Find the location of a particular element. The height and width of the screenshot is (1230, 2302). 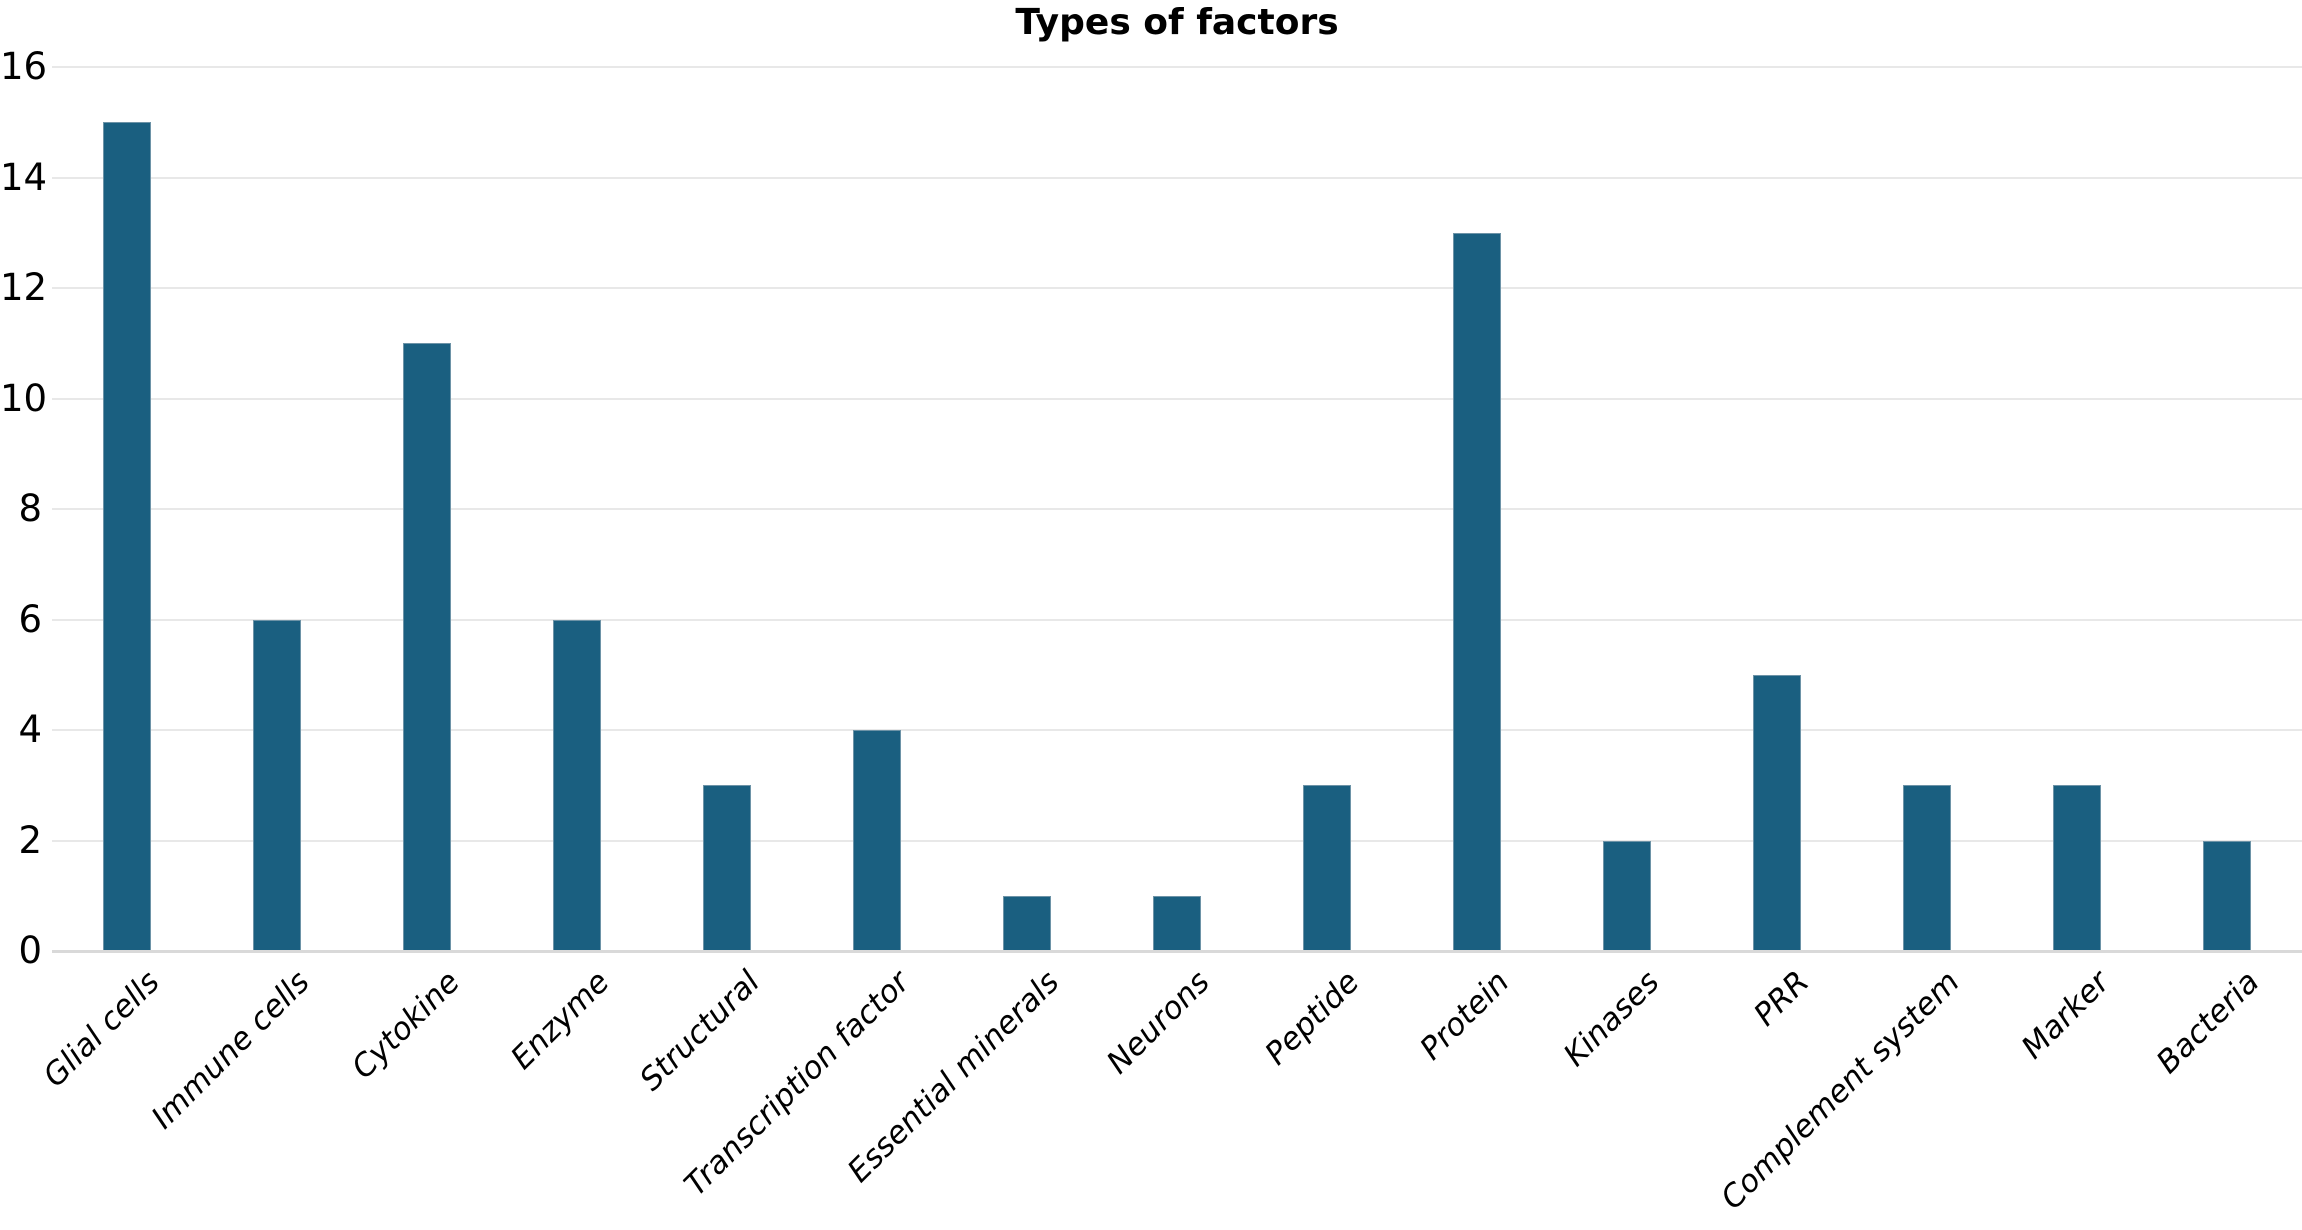

bar-transcription-factor is located at coordinates (877, 840).